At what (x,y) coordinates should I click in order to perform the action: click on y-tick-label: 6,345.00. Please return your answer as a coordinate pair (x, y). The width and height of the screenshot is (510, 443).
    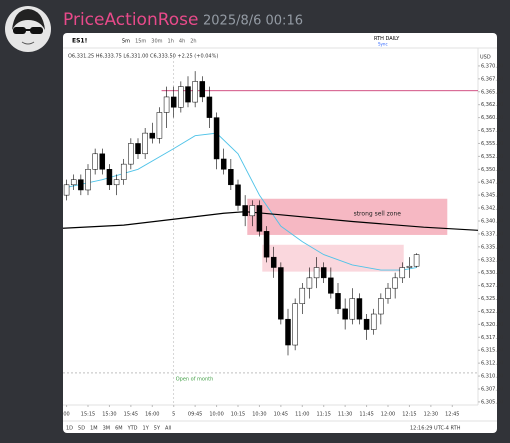
    Looking at the image, I should click on (492, 196).